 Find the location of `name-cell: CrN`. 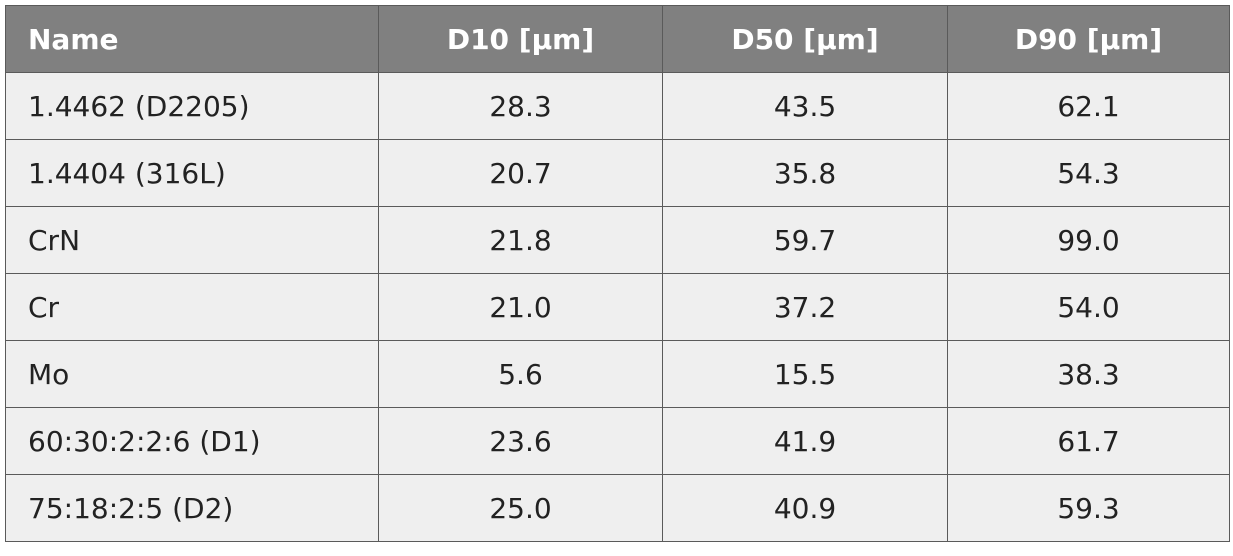

name-cell: CrN is located at coordinates (192, 240).